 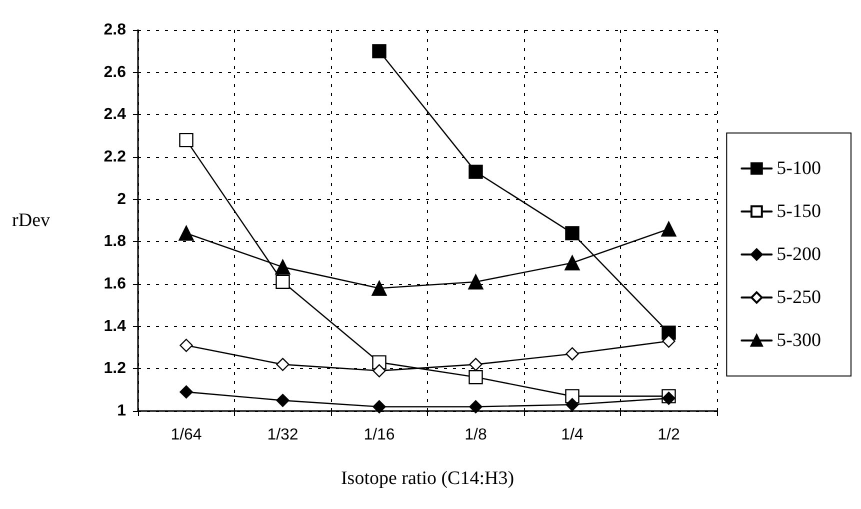 I want to click on x-tick-label: 1/16, so click(x=379, y=435).